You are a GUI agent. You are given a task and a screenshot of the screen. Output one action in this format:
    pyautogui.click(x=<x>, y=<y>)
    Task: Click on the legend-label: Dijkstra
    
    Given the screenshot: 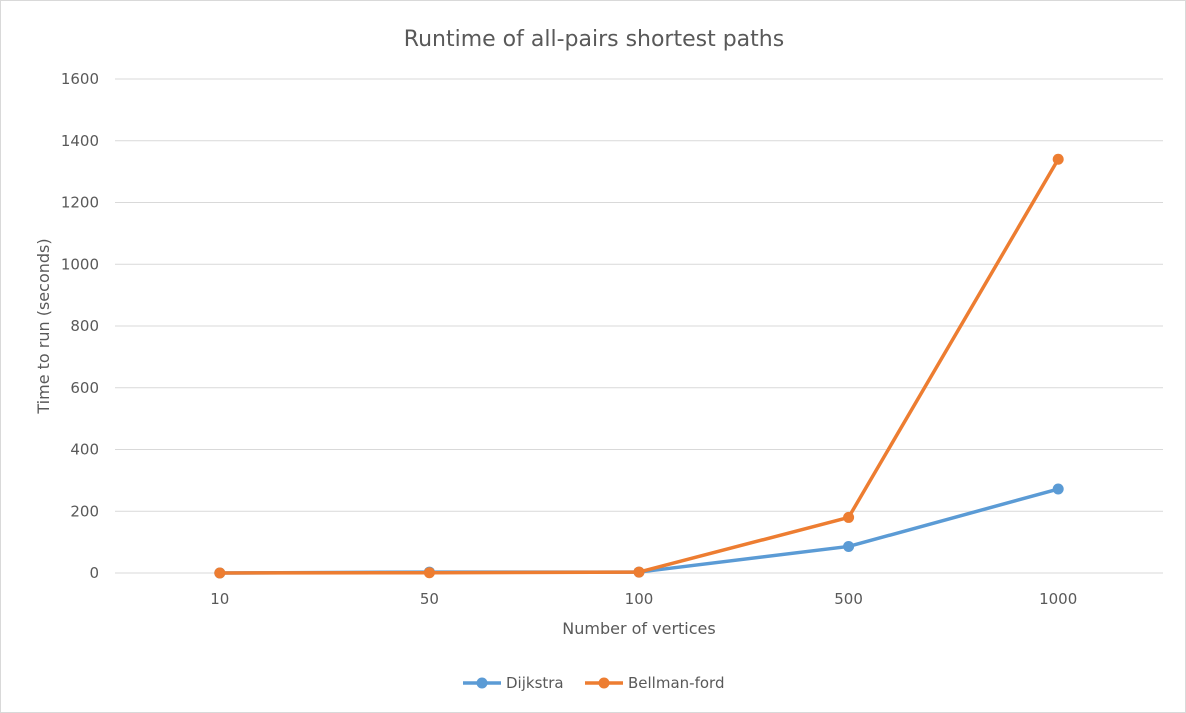 What is the action you would take?
    pyautogui.click(x=535, y=683)
    